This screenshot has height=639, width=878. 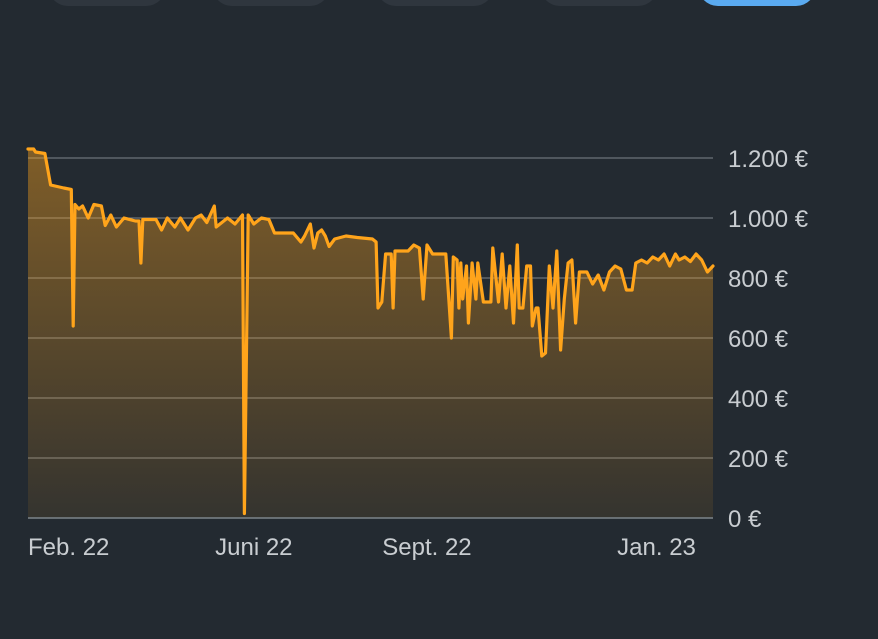 I want to click on x-tick-label: Juni 22, so click(x=253, y=547).